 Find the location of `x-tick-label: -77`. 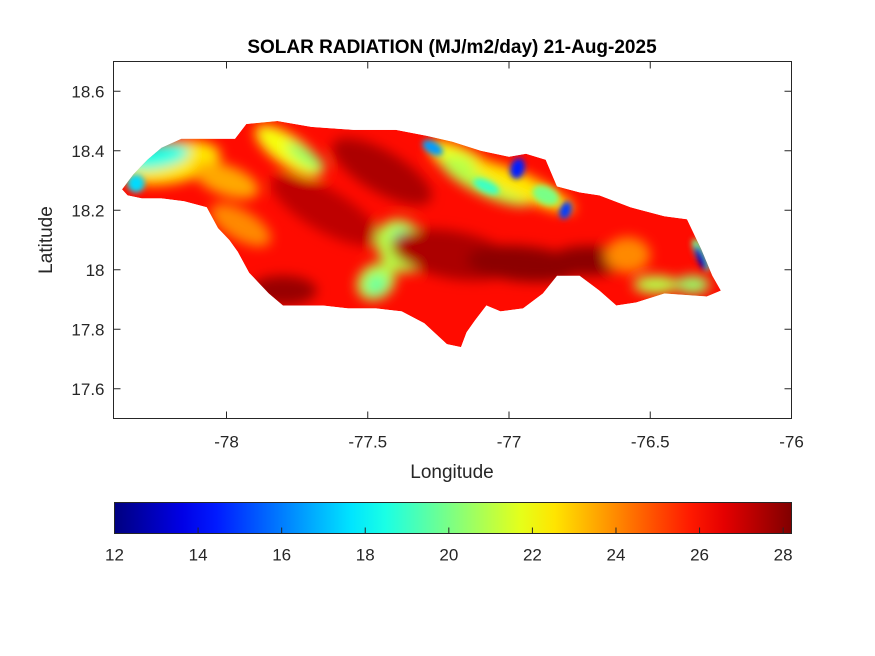

x-tick-label: -77 is located at coordinates (509, 442).